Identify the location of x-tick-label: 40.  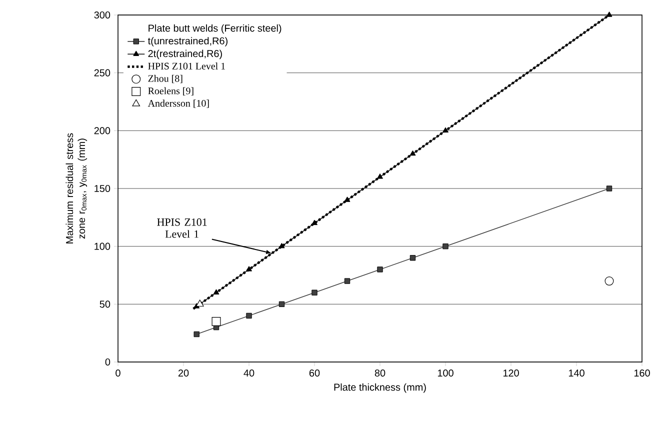
(249, 373).